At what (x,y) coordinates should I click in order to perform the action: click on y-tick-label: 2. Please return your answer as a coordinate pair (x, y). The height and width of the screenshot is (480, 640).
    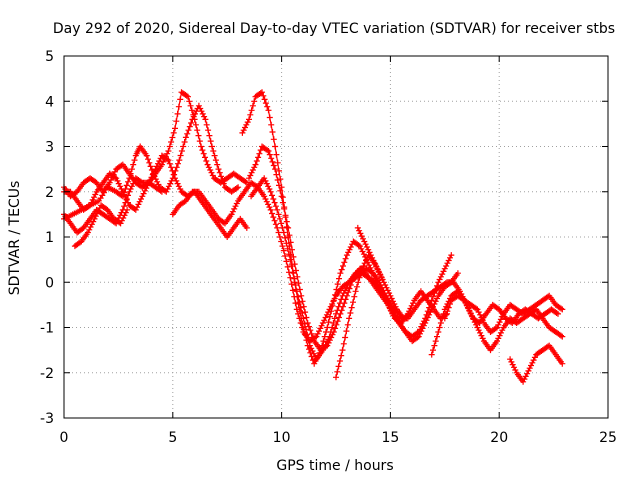
    Looking at the image, I should click on (49, 193).